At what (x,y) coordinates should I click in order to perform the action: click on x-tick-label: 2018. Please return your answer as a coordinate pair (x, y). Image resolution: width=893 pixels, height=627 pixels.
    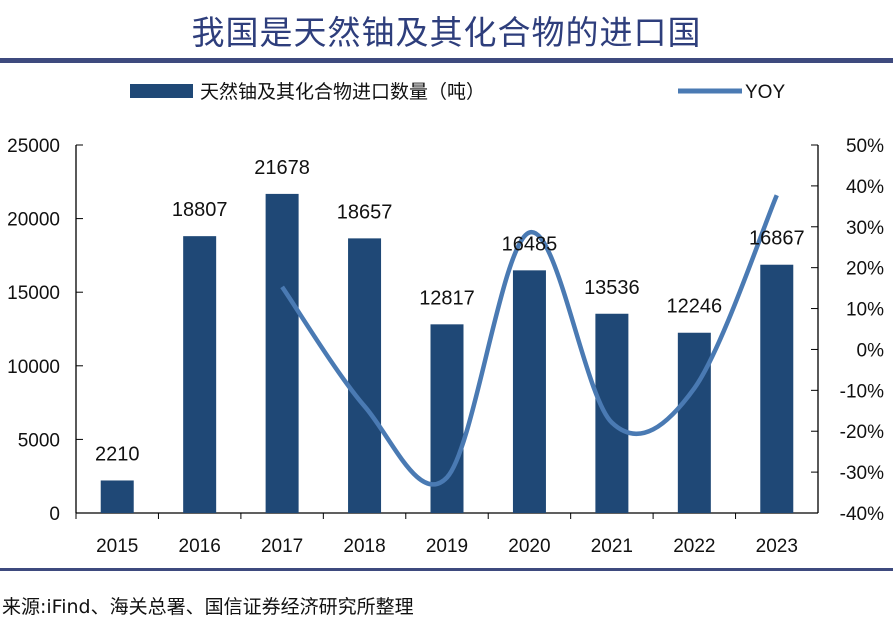
    Looking at the image, I should click on (364, 546).